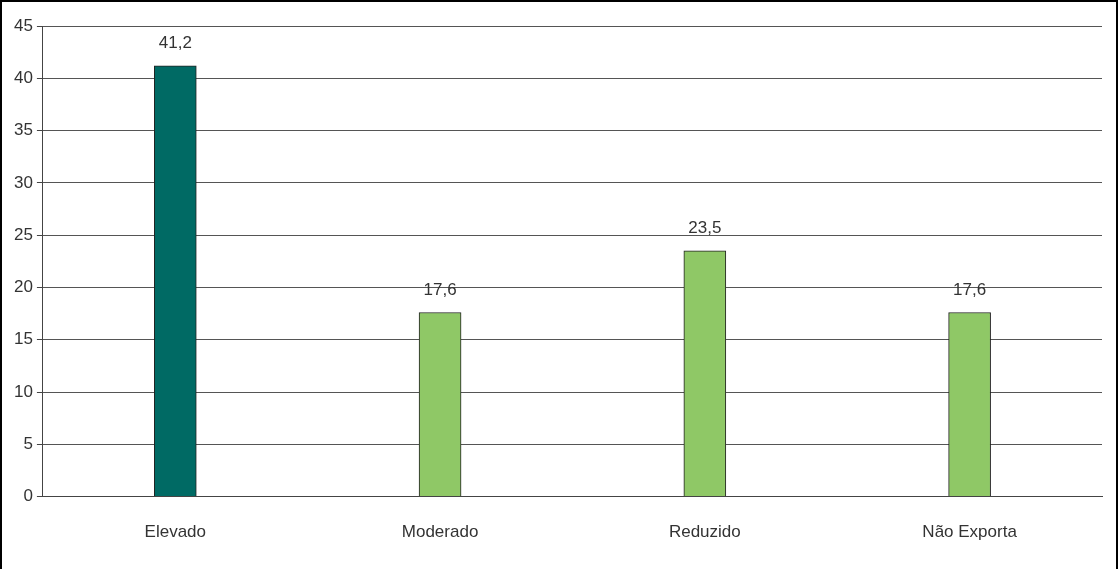 The image size is (1118, 569). I want to click on x-tick-label: Não Exporta, so click(970, 532).